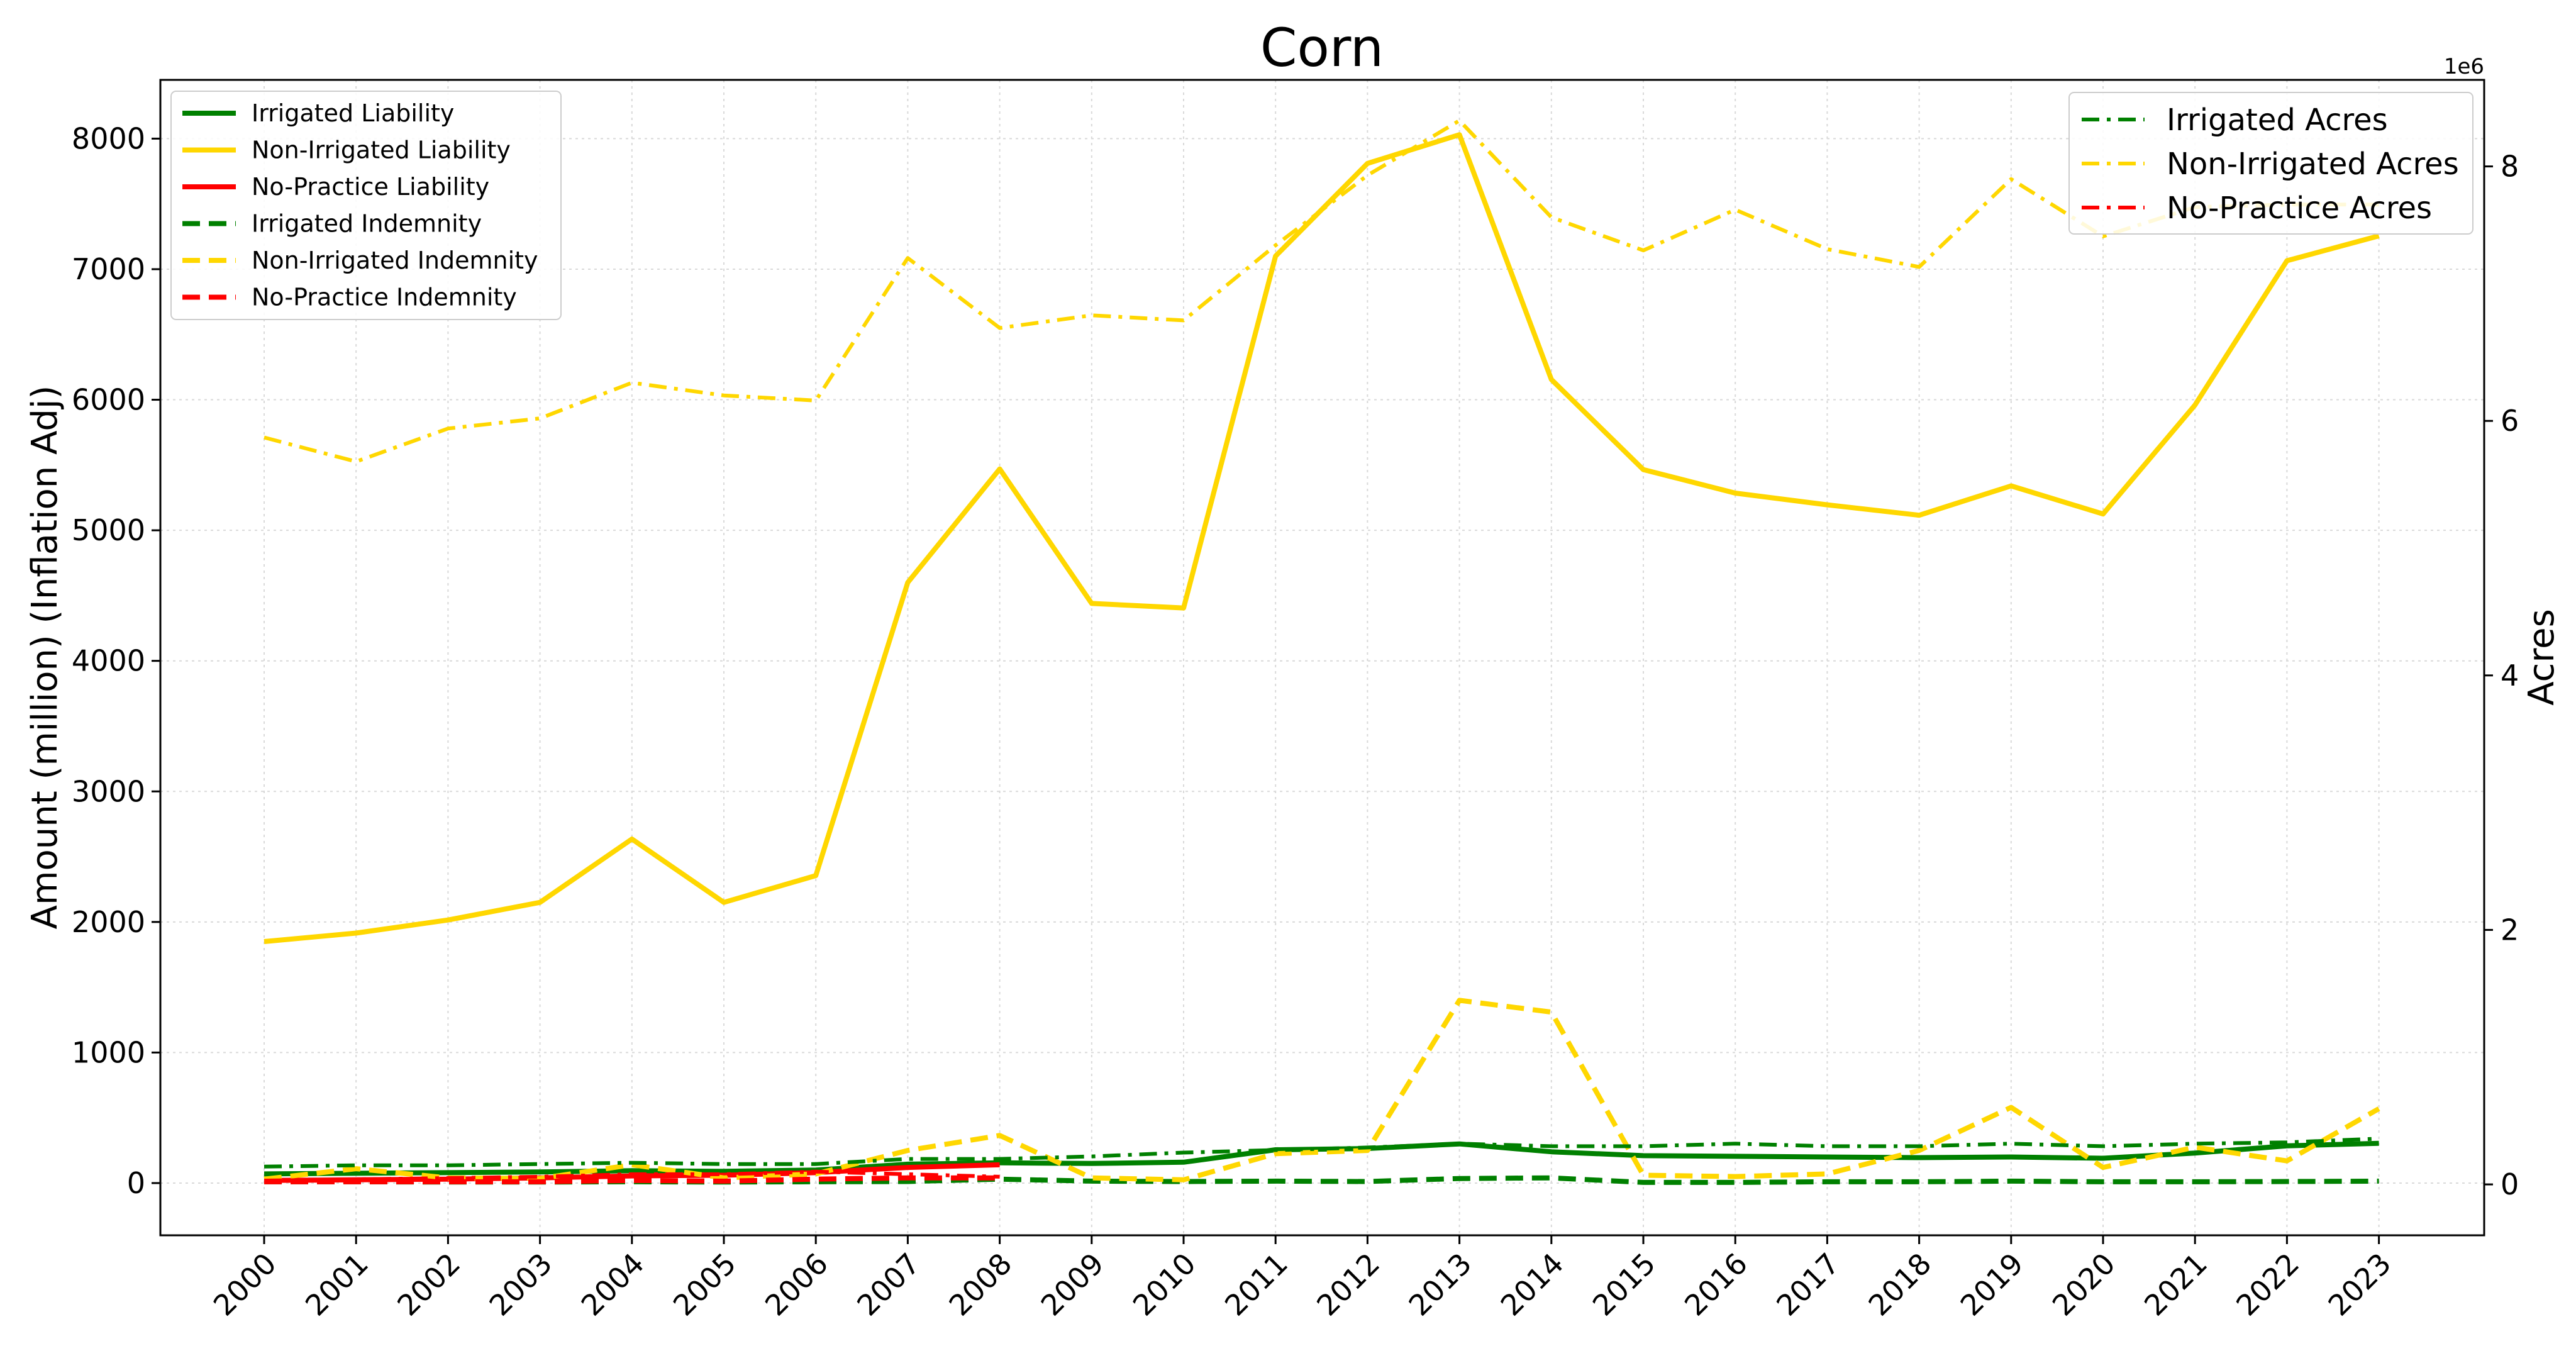  I want to click on x-tick-label: 2016, so click(1716, 1285).